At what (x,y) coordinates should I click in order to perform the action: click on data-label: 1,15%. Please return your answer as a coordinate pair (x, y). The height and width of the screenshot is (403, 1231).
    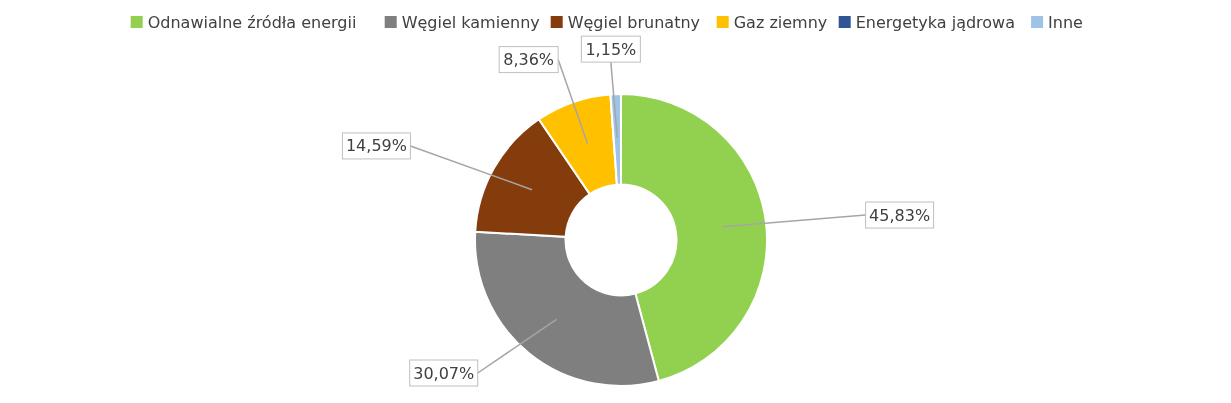
    Looking at the image, I should click on (611, 49).